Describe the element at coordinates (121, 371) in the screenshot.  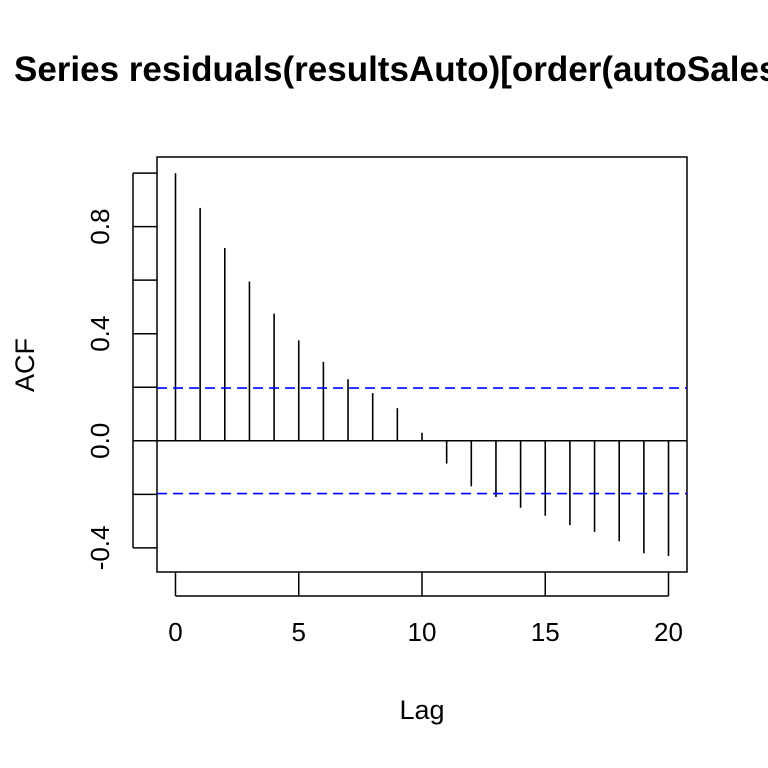
I see `y-axis: -0.4 0.0 0.4 0.8` at that location.